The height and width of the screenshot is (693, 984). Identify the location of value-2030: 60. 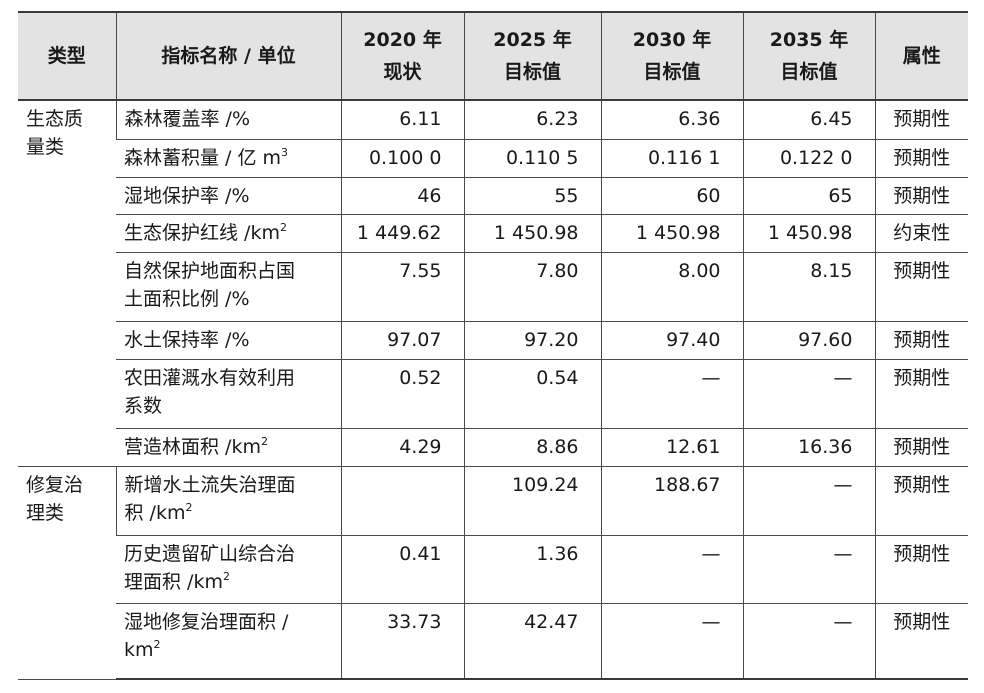
(671, 196).